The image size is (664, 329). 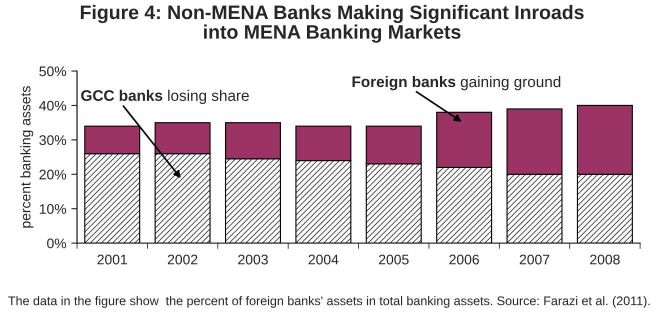 I want to click on y-tick-label: 0%, so click(x=56, y=243).